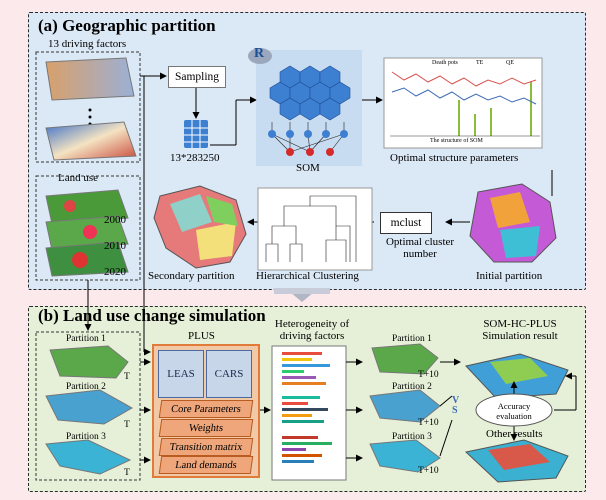 The image size is (606, 500). I want to click on heterogeneity-chart, so click(309, 413).